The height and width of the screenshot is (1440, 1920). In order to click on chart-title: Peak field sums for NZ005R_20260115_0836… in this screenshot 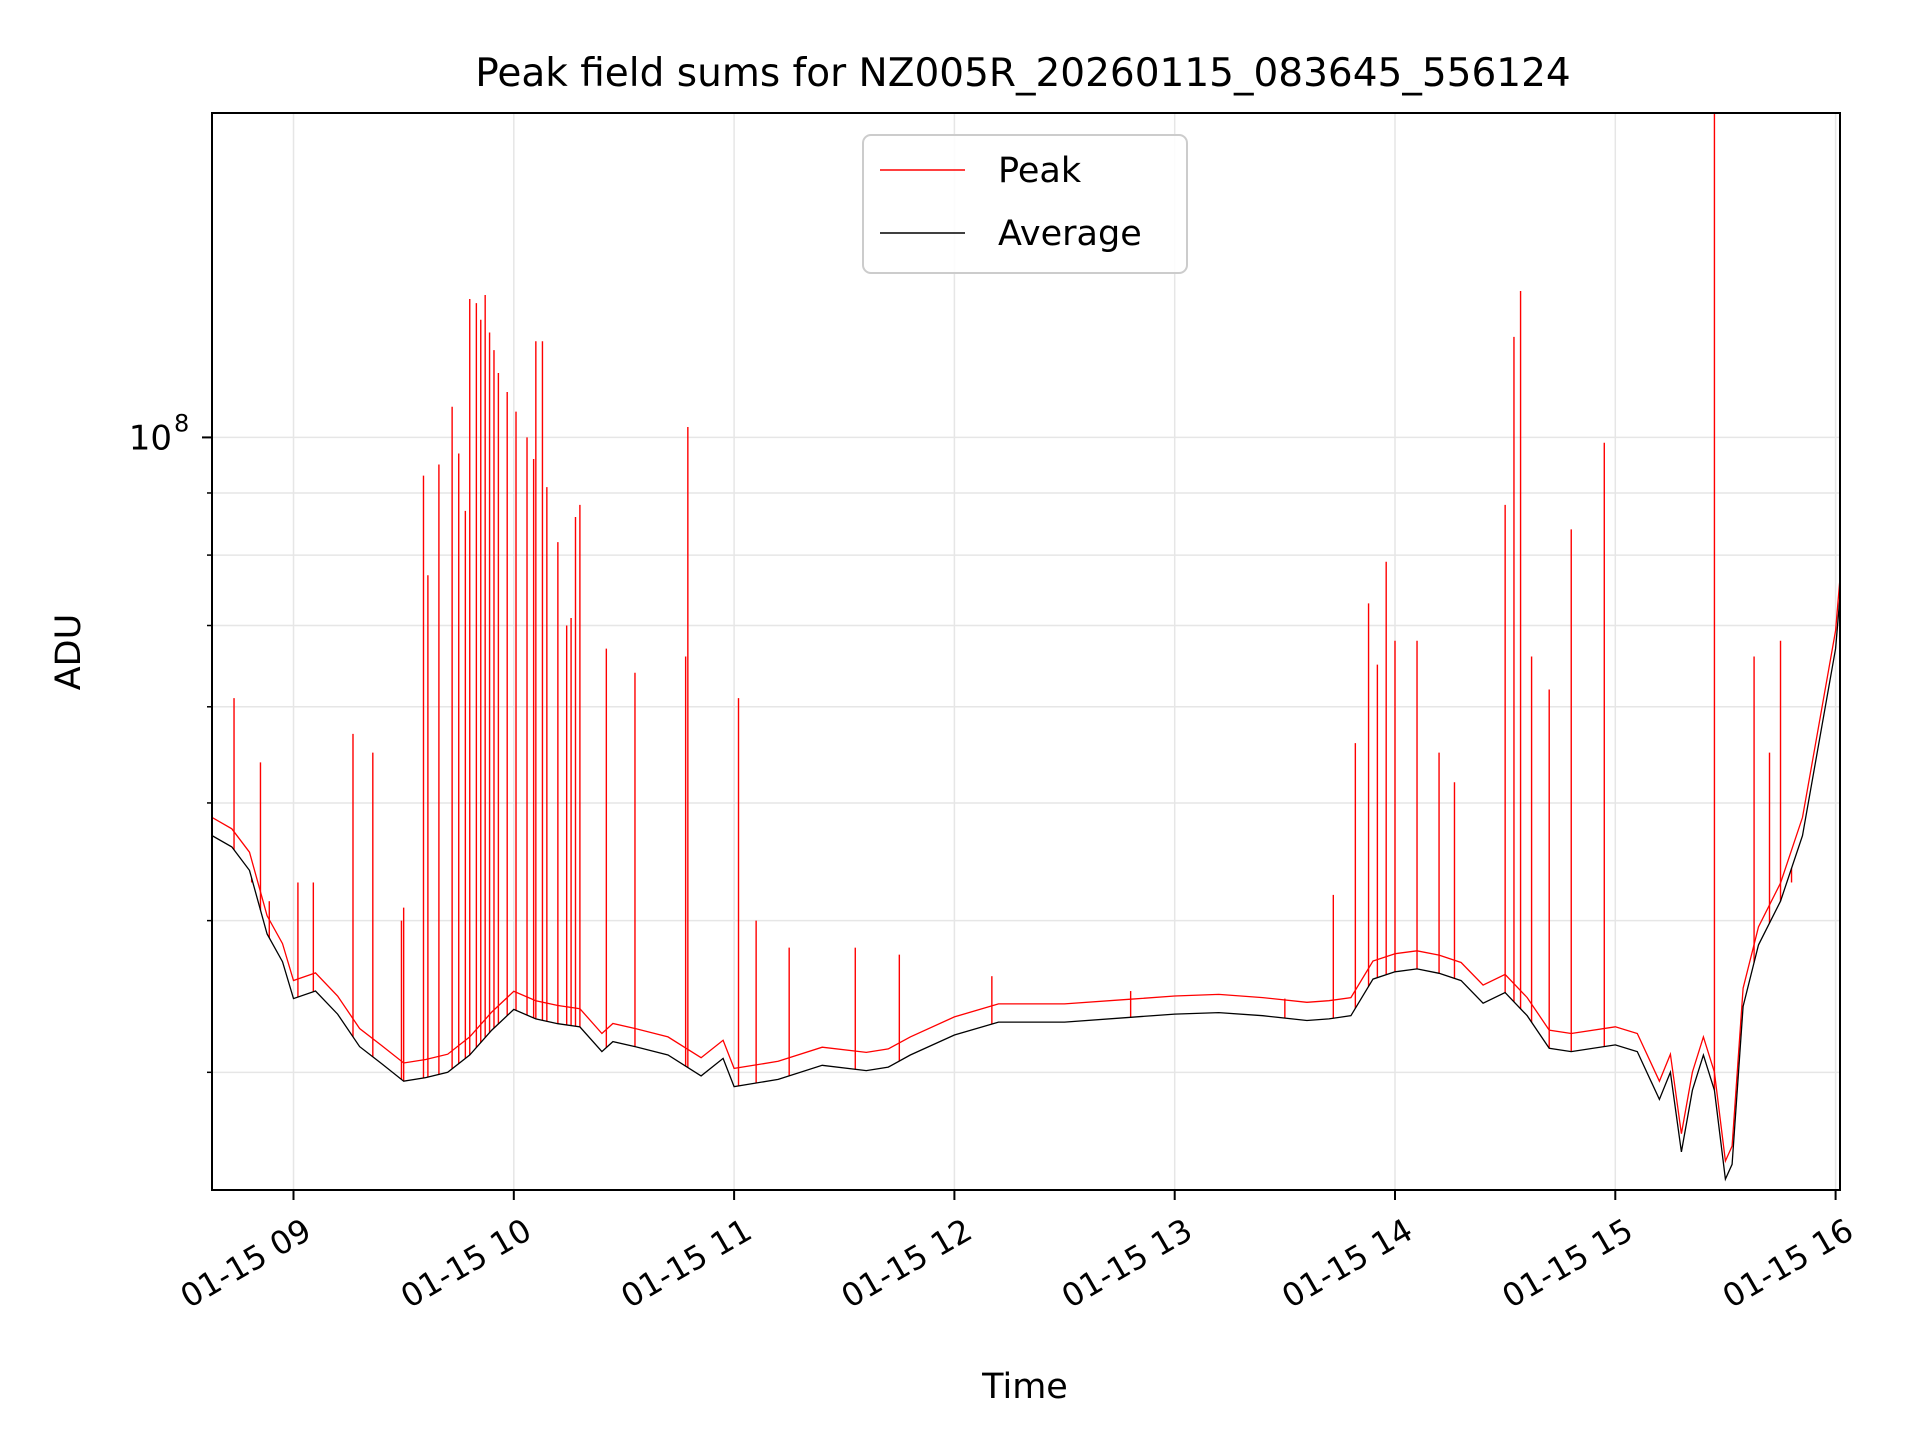, I will do `click(1023, 73)`.